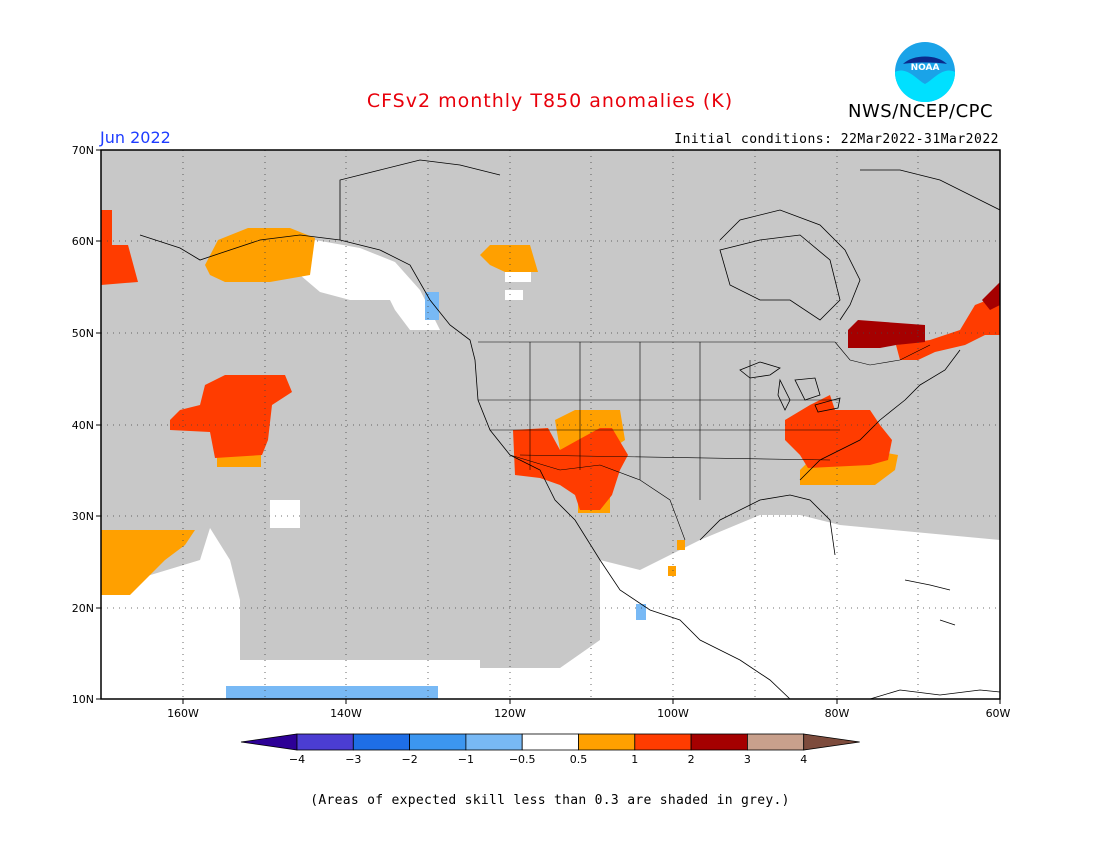 Image resolution: width=1100 pixels, height=850 pixels. I want to click on lon-label: 120W, so click(510, 713).